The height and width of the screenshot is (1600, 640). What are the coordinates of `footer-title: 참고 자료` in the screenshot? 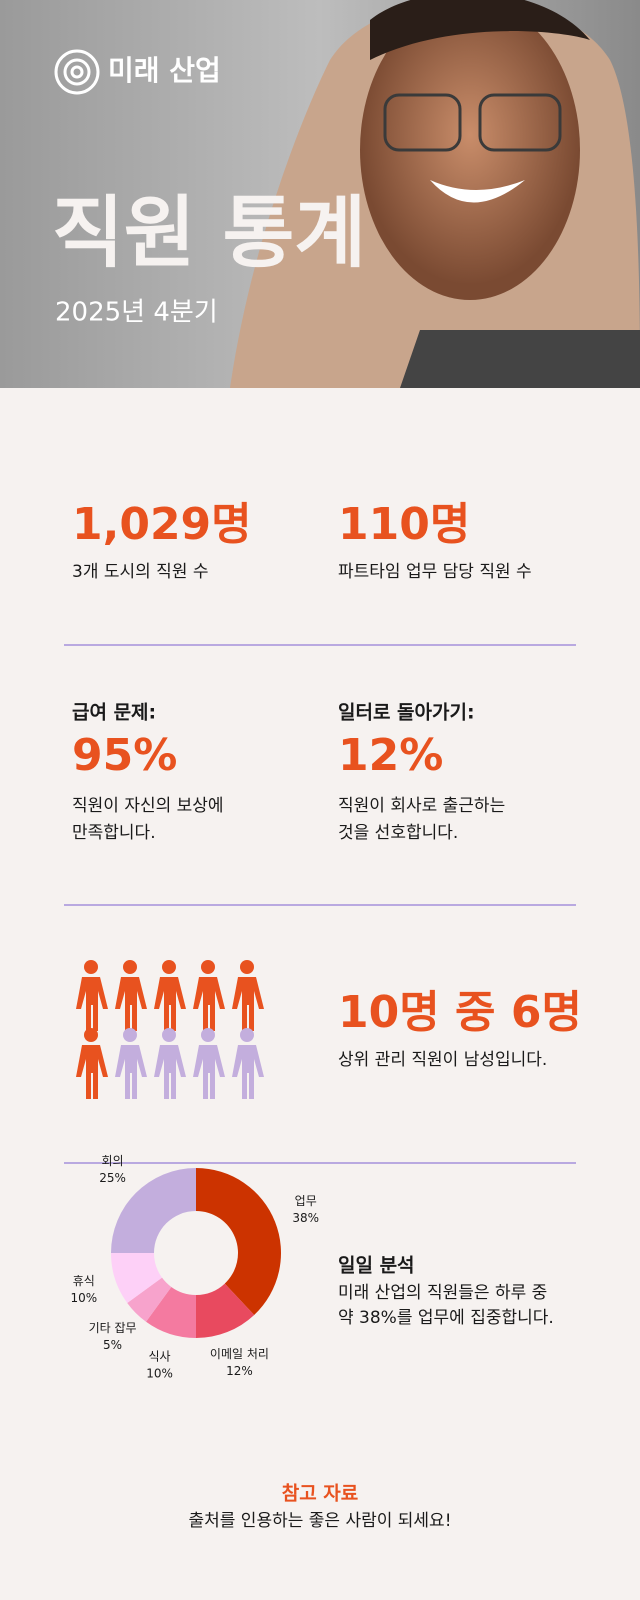 It's located at (320, 1494).